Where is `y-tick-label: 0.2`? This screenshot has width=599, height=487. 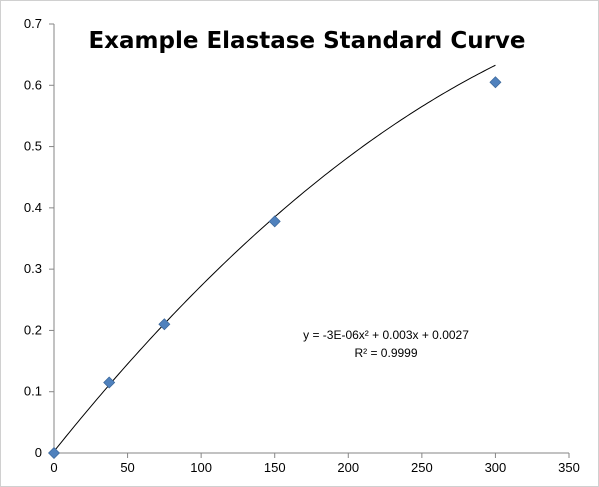 y-tick-label: 0.2 is located at coordinates (33, 329).